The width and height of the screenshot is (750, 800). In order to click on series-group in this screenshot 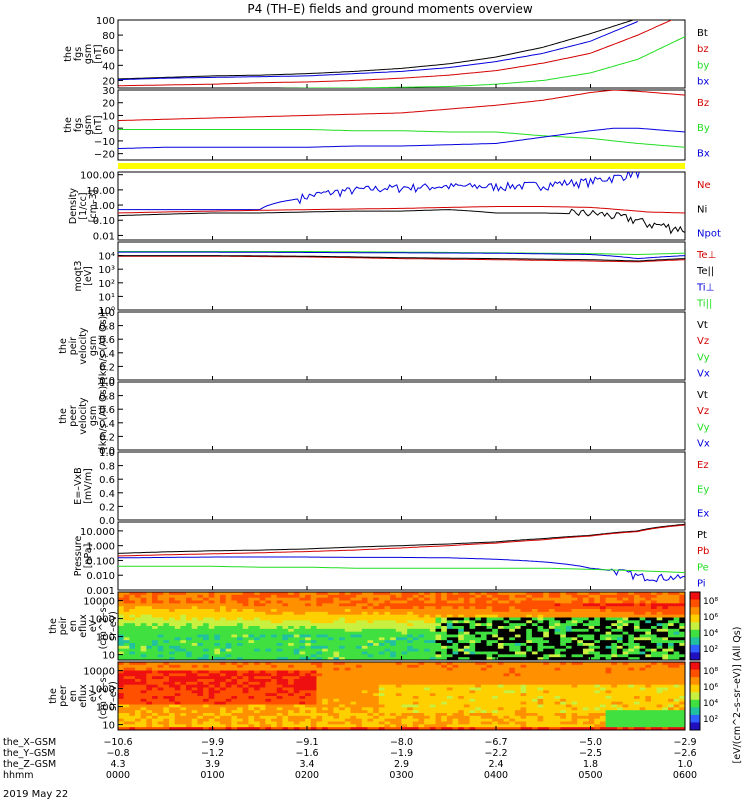, I will do `click(401, 54)`.